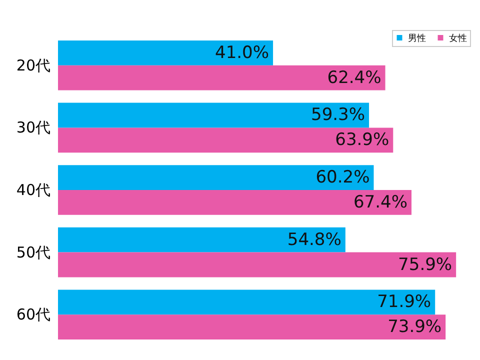  What do you see at coordinates (458, 38) in the screenshot?
I see `legend-label: 女性` at bounding box center [458, 38].